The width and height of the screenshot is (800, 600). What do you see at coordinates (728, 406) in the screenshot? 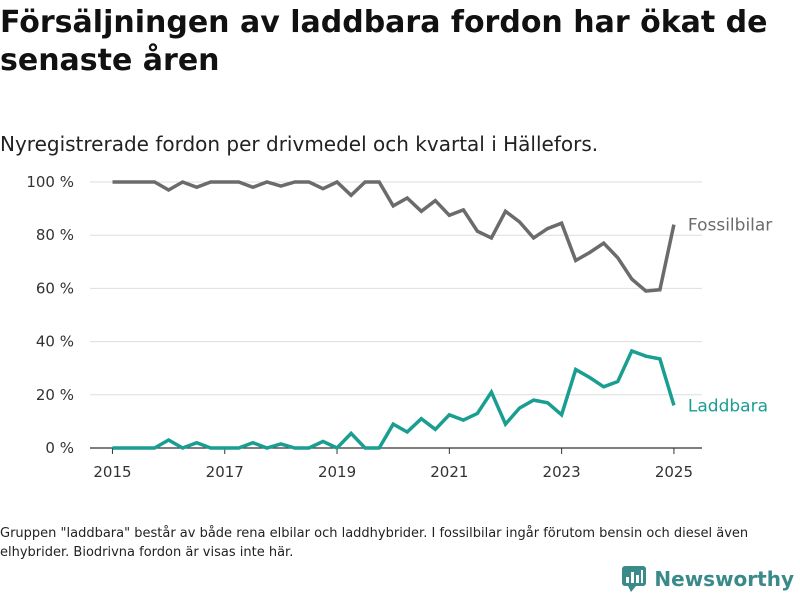
I see `series-label-laddbara: Laddbara` at bounding box center [728, 406].